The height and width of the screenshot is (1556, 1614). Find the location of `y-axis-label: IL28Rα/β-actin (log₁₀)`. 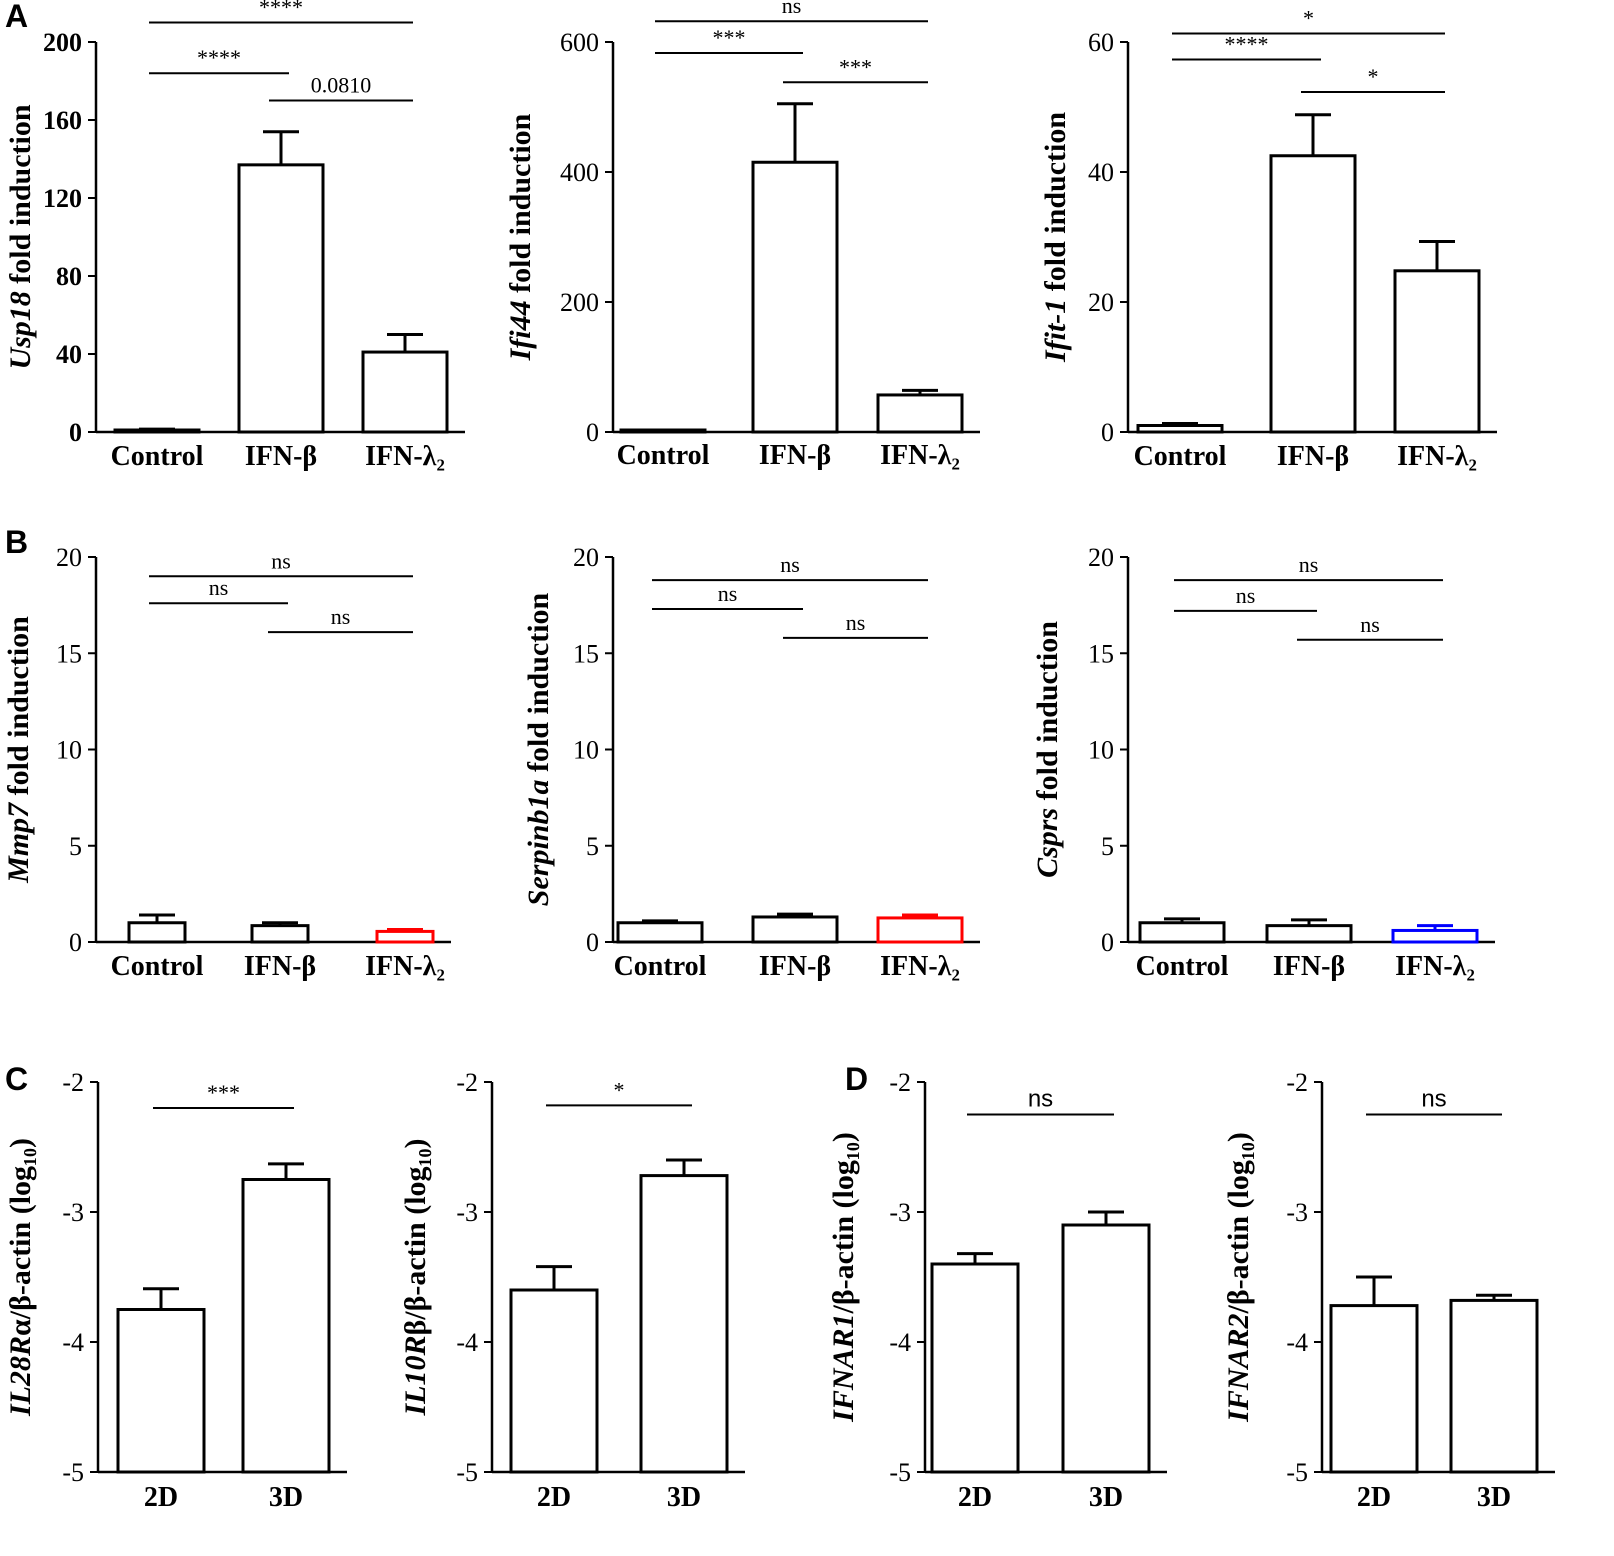

y-axis-label: IL28Rα/β-actin (log₁₀) is located at coordinates (20, 1277).